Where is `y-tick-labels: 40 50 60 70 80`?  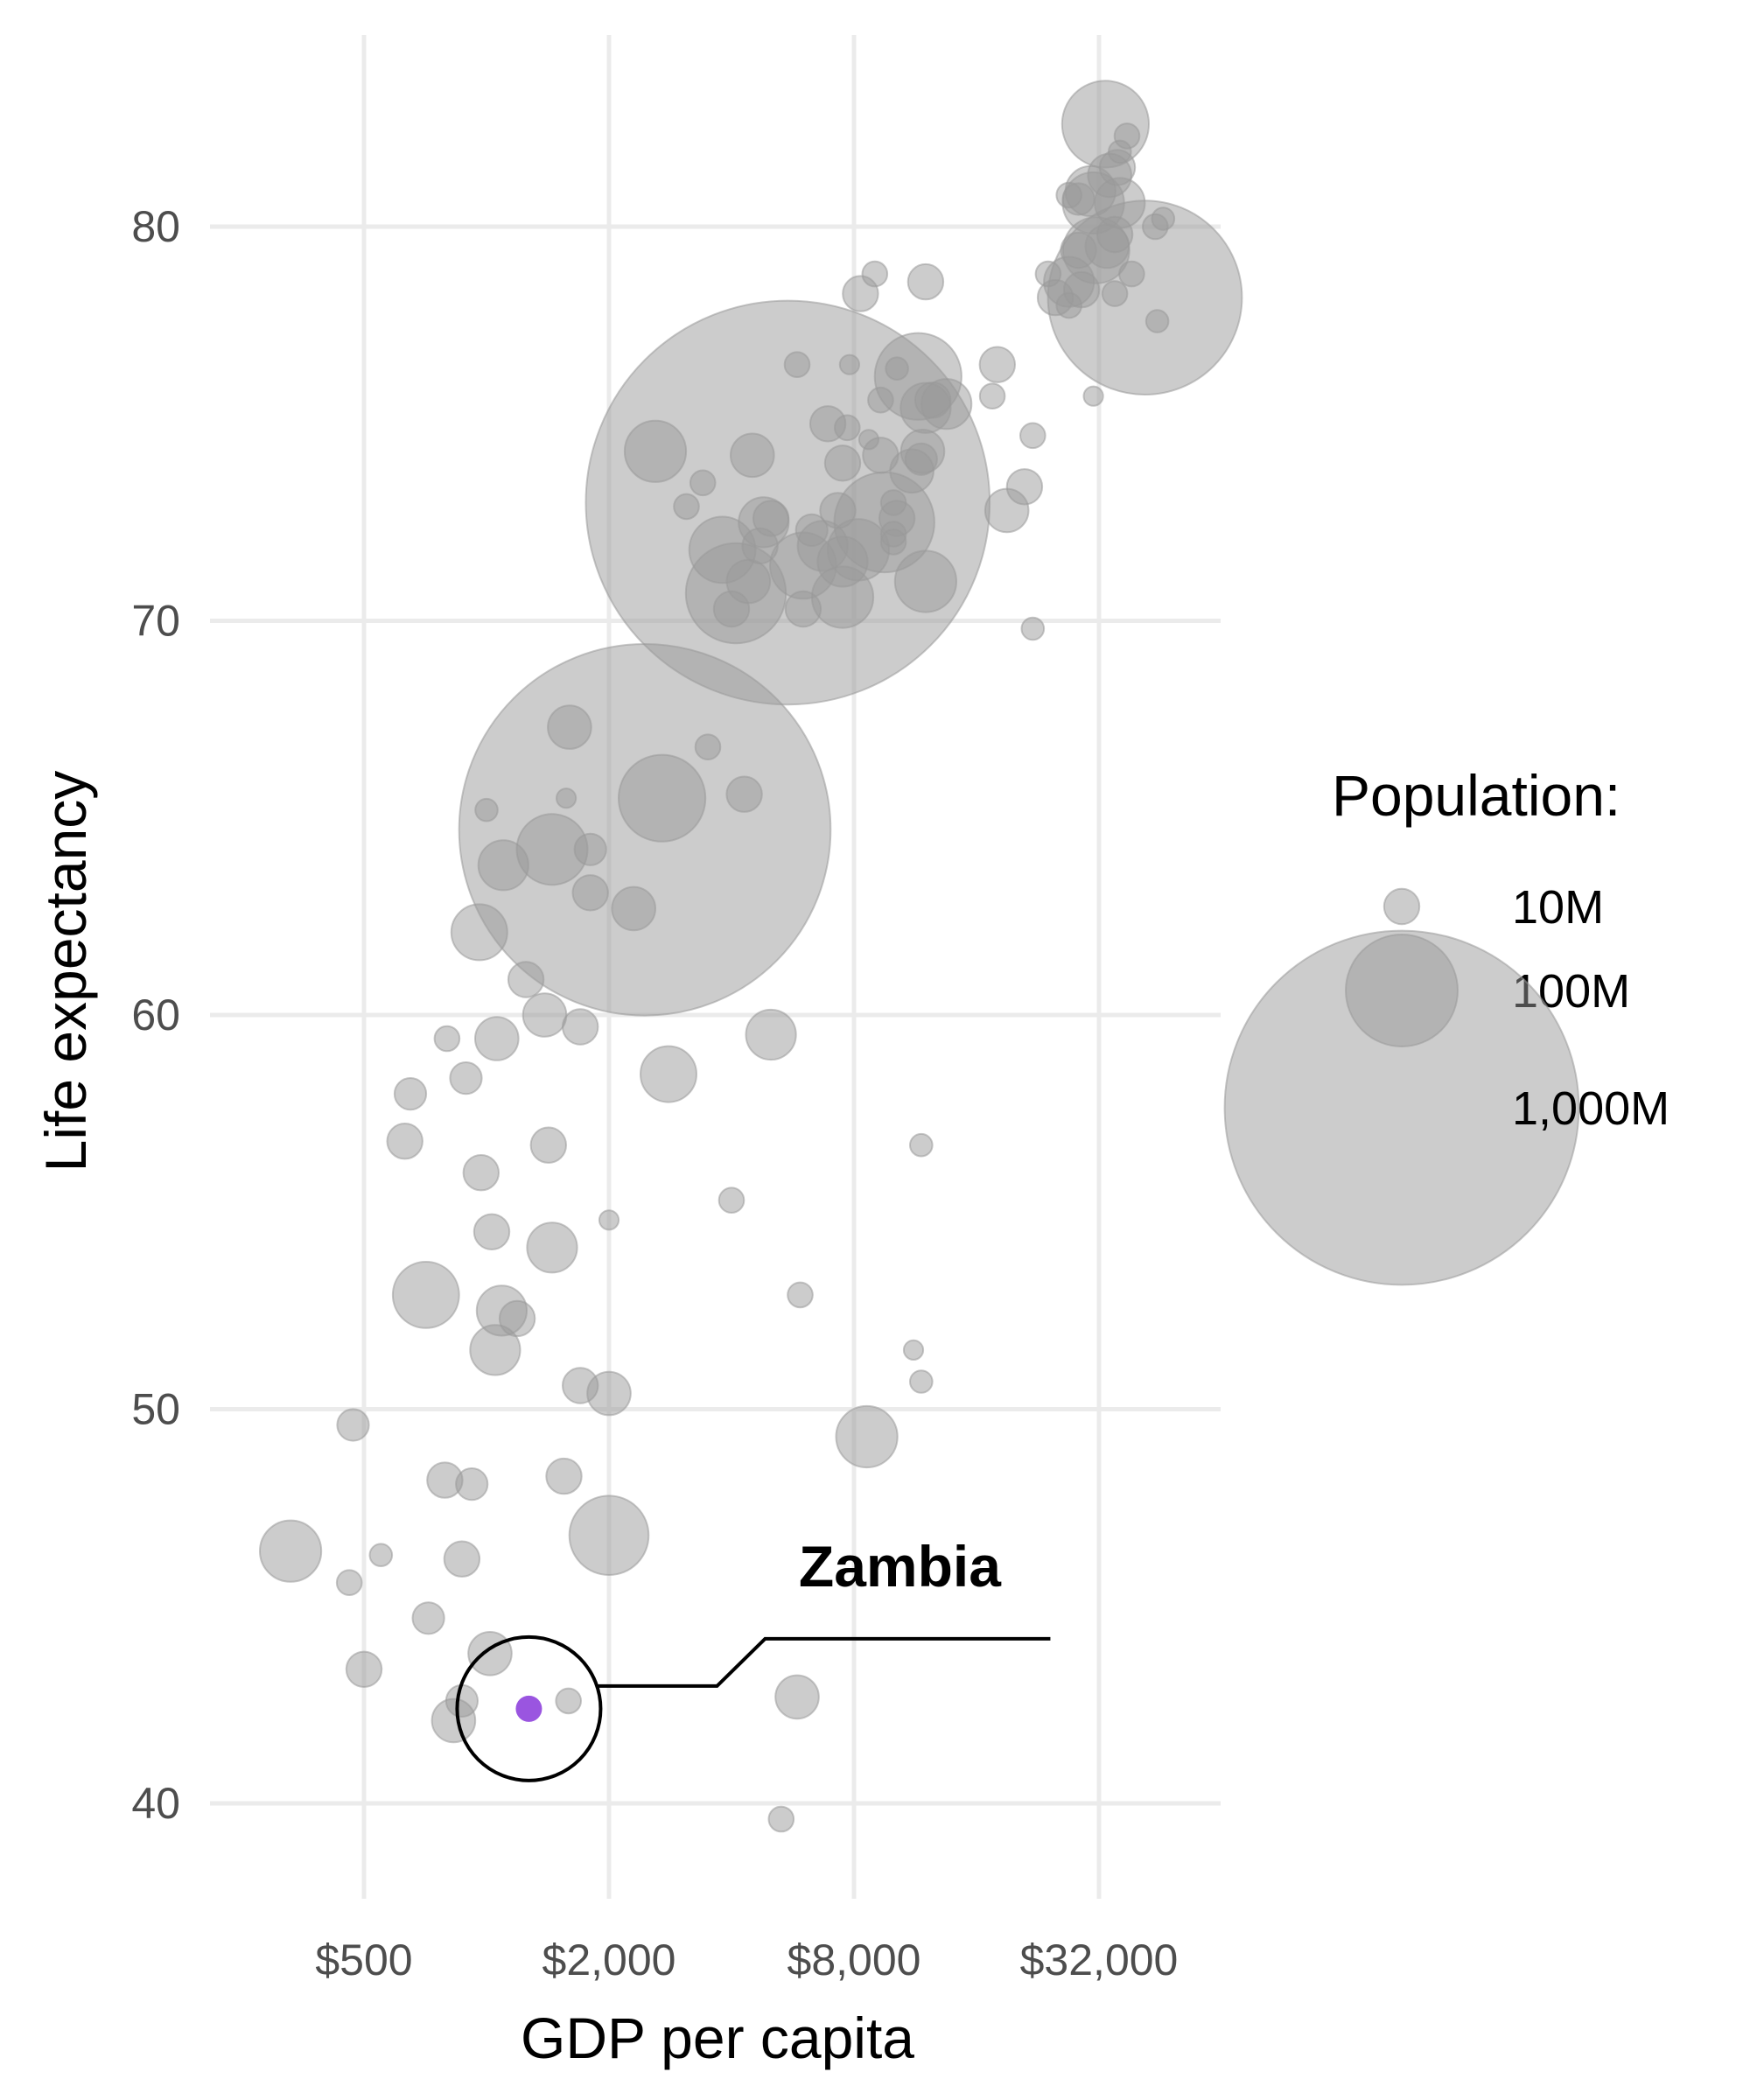
y-tick-labels: 40 50 60 70 80 is located at coordinates (155, 1015).